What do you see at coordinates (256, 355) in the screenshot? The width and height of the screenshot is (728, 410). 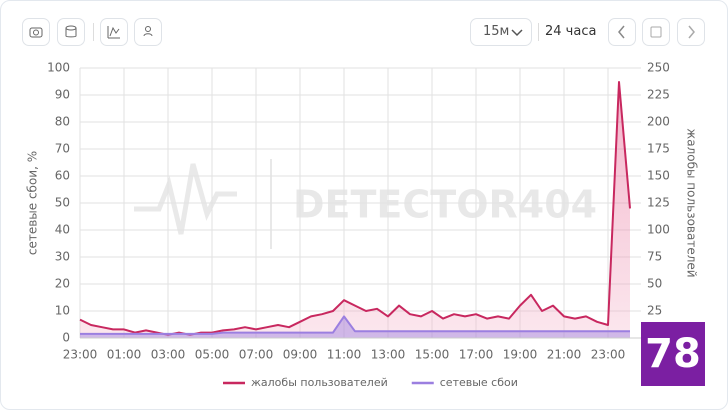 I see `x-tick-label: 07:00` at bounding box center [256, 355].